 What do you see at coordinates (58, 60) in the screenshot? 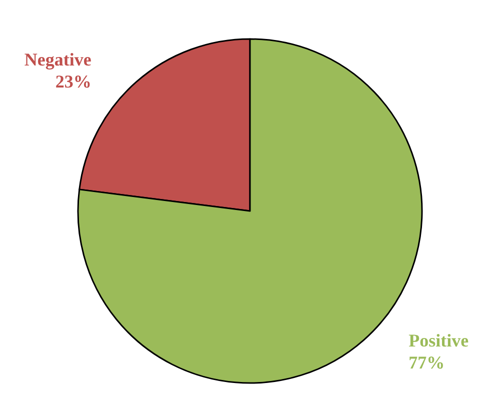
I see `slice-label: Negative` at bounding box center [58, 60].